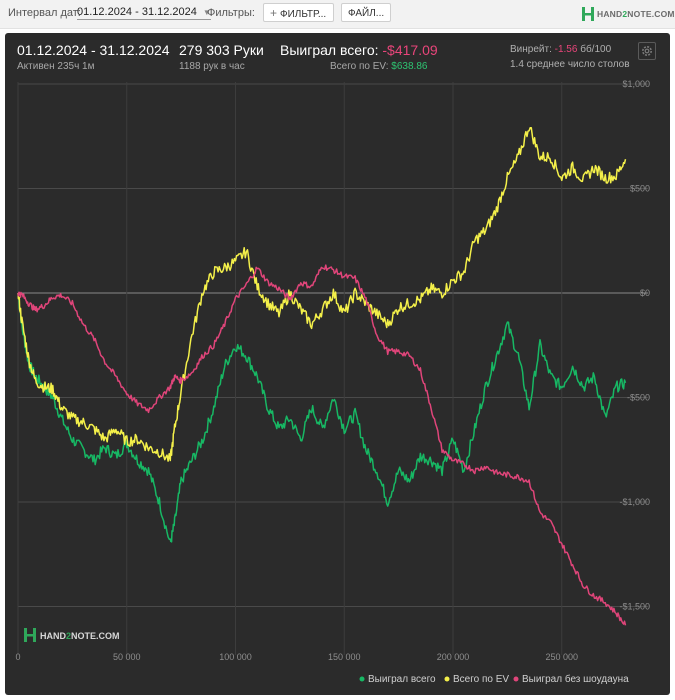 The height and width of the screenshot is (700, 675). I want to click on y-tick-label: -$1,500, so click(634, 607).